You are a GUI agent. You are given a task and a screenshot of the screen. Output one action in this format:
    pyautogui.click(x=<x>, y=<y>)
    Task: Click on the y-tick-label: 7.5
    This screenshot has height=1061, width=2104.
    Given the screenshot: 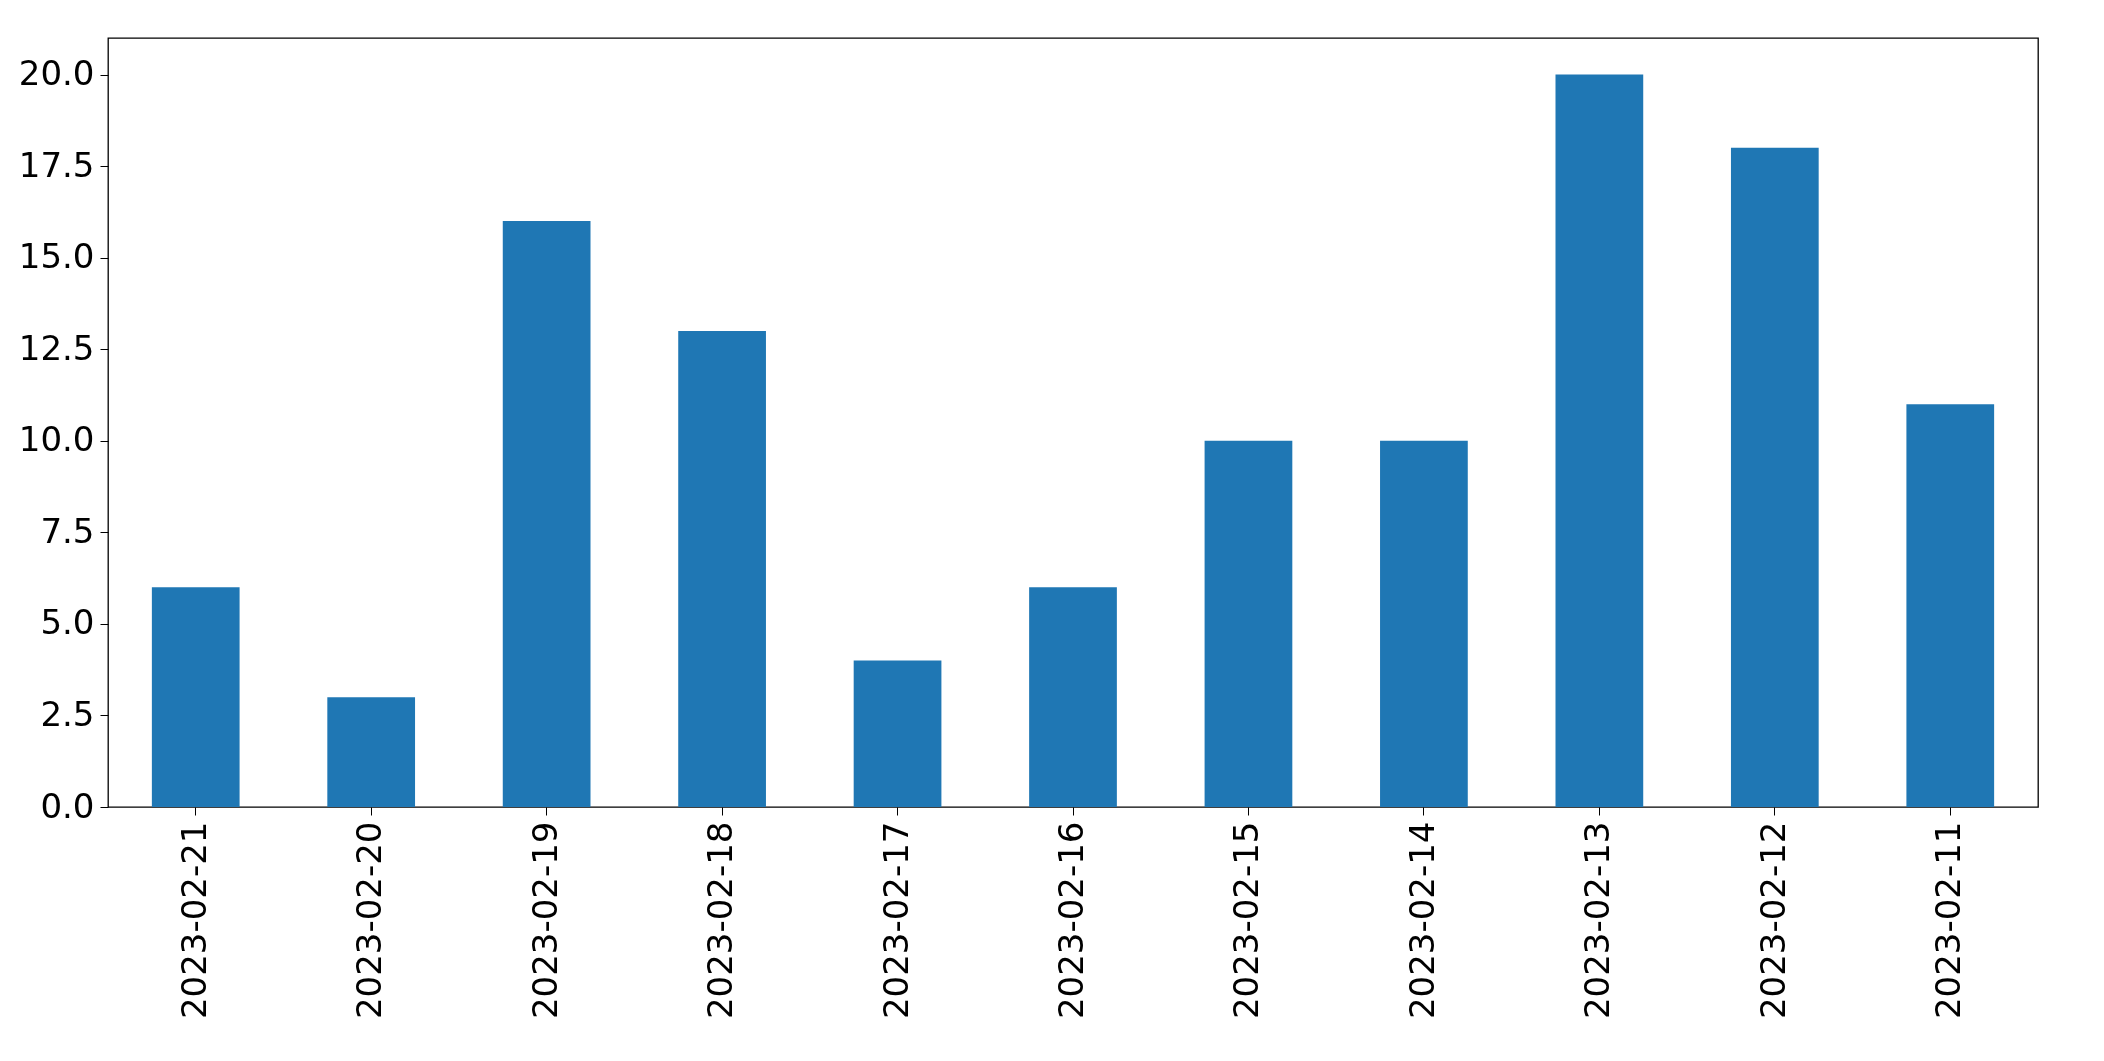 What is the action you would take?
    pyautogui.click(x=67, y=530)
    